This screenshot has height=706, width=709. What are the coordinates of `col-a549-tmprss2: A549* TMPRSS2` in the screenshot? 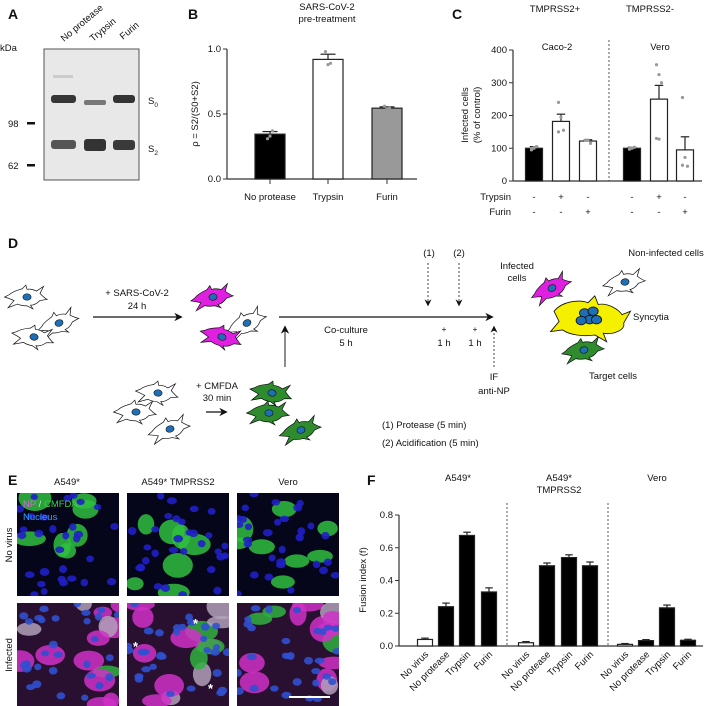 It's located at (177, 482).